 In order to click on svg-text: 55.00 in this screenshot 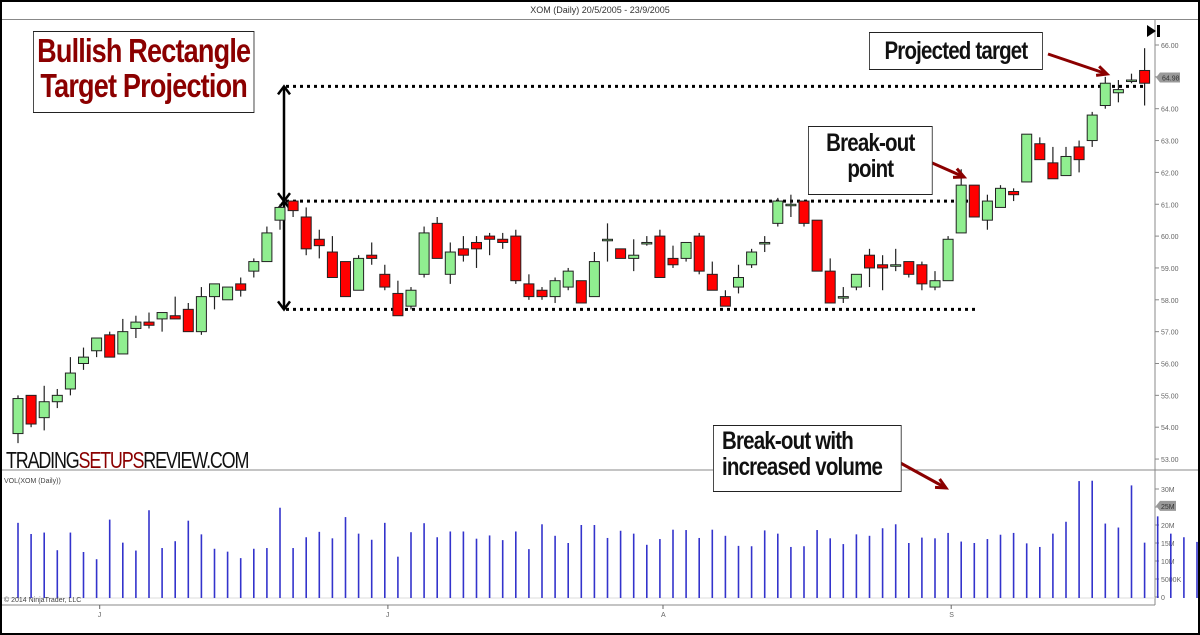, I will do `click(1170, 396)`.